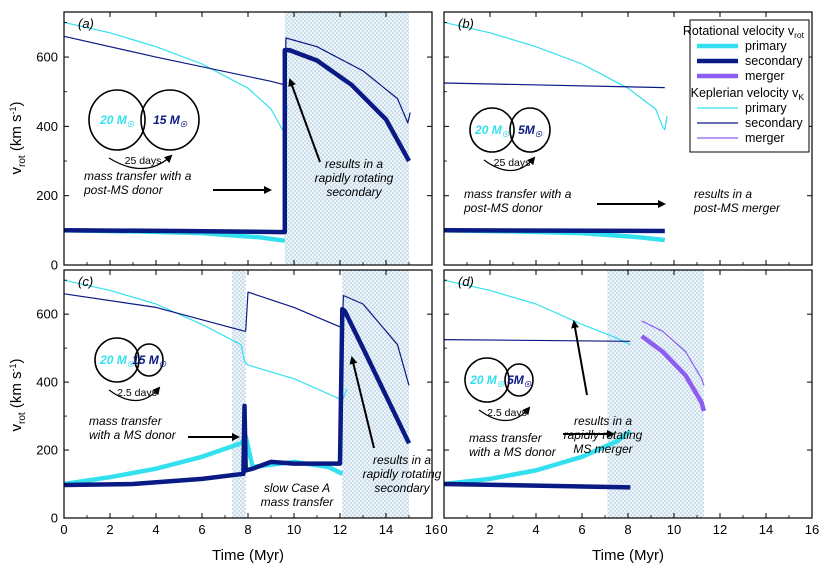 This screenshot has width=830, height=572. I want to click on binary-system-diagram: 20 M☉ 5M☉ 2.5 days, so click(499, 389).